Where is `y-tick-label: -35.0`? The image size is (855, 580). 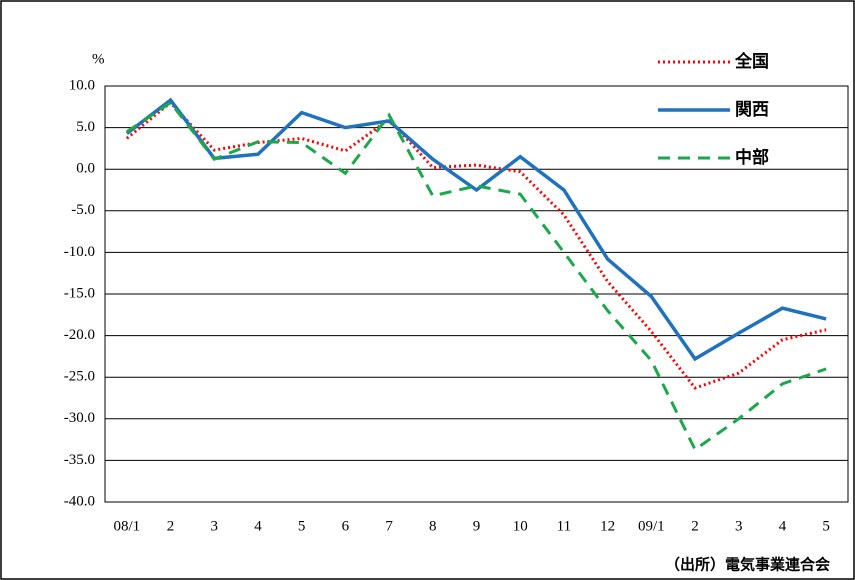 y-tick-label: -35.0 is located at coordinates (79, 460).